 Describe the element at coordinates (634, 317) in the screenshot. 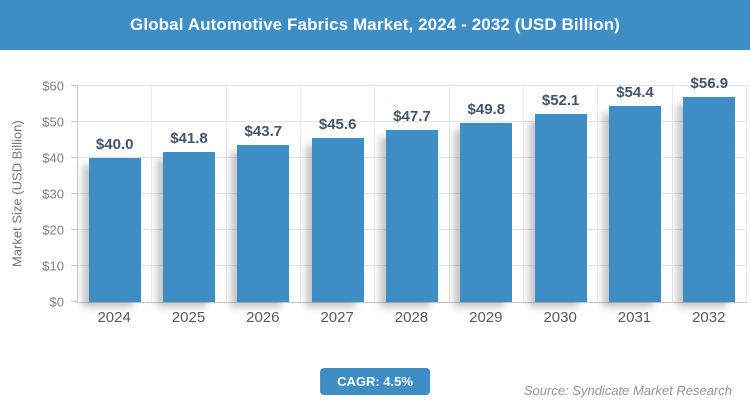

I see `x-axis-label-2031: 2031` at that location.